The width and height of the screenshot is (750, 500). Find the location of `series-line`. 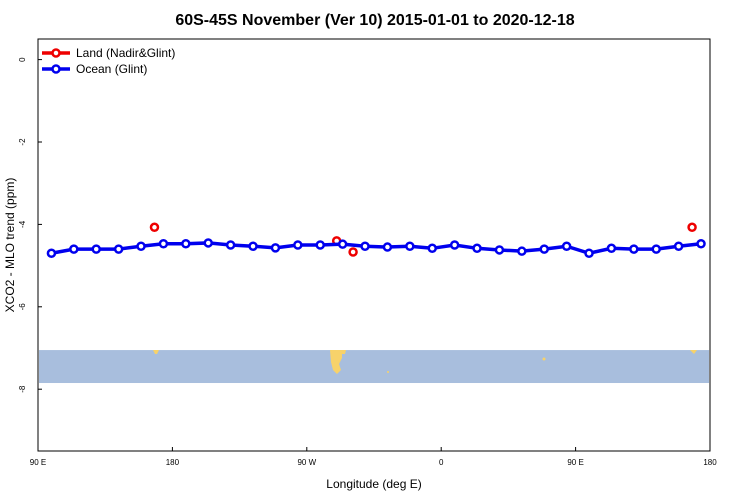

series-line is located at coordinates (376, 248).